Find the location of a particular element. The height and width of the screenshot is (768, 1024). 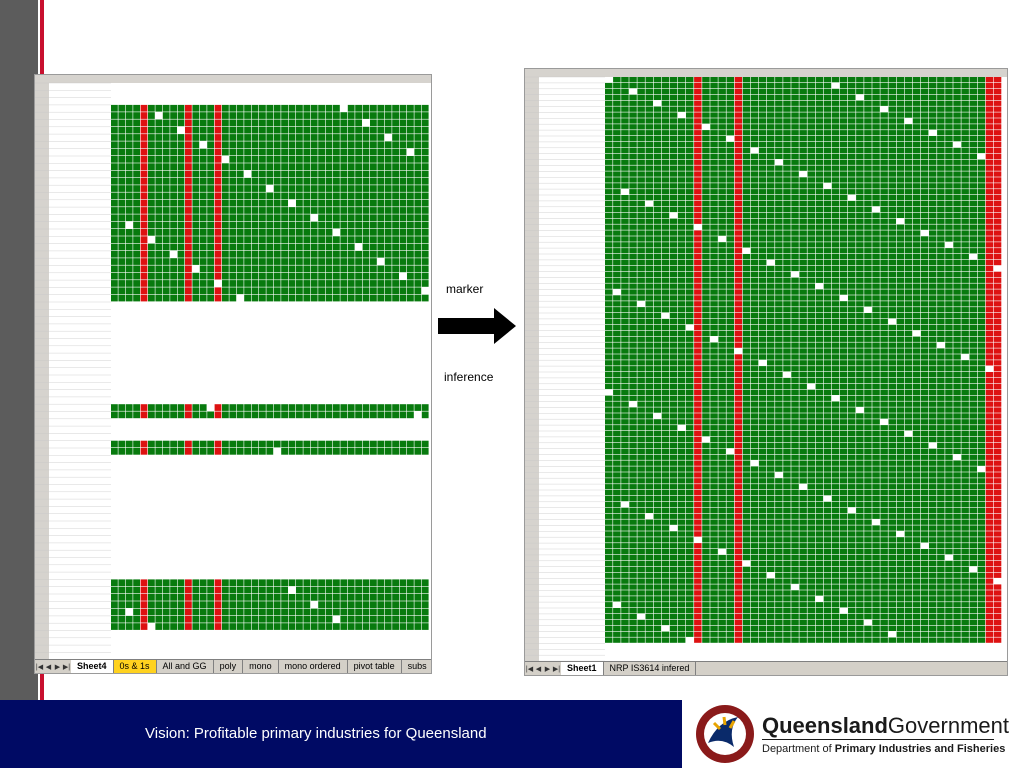

sheet-nav-last-icon: ▶| is located at coordinates (66, 667).